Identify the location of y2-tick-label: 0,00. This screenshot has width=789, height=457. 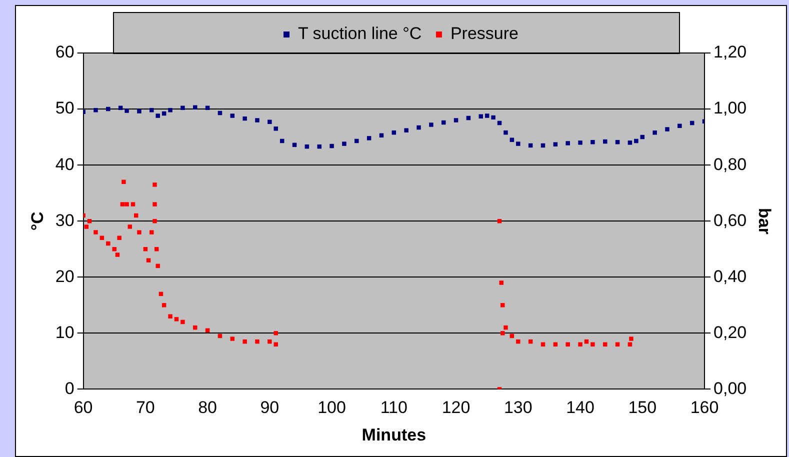
(730, 388).